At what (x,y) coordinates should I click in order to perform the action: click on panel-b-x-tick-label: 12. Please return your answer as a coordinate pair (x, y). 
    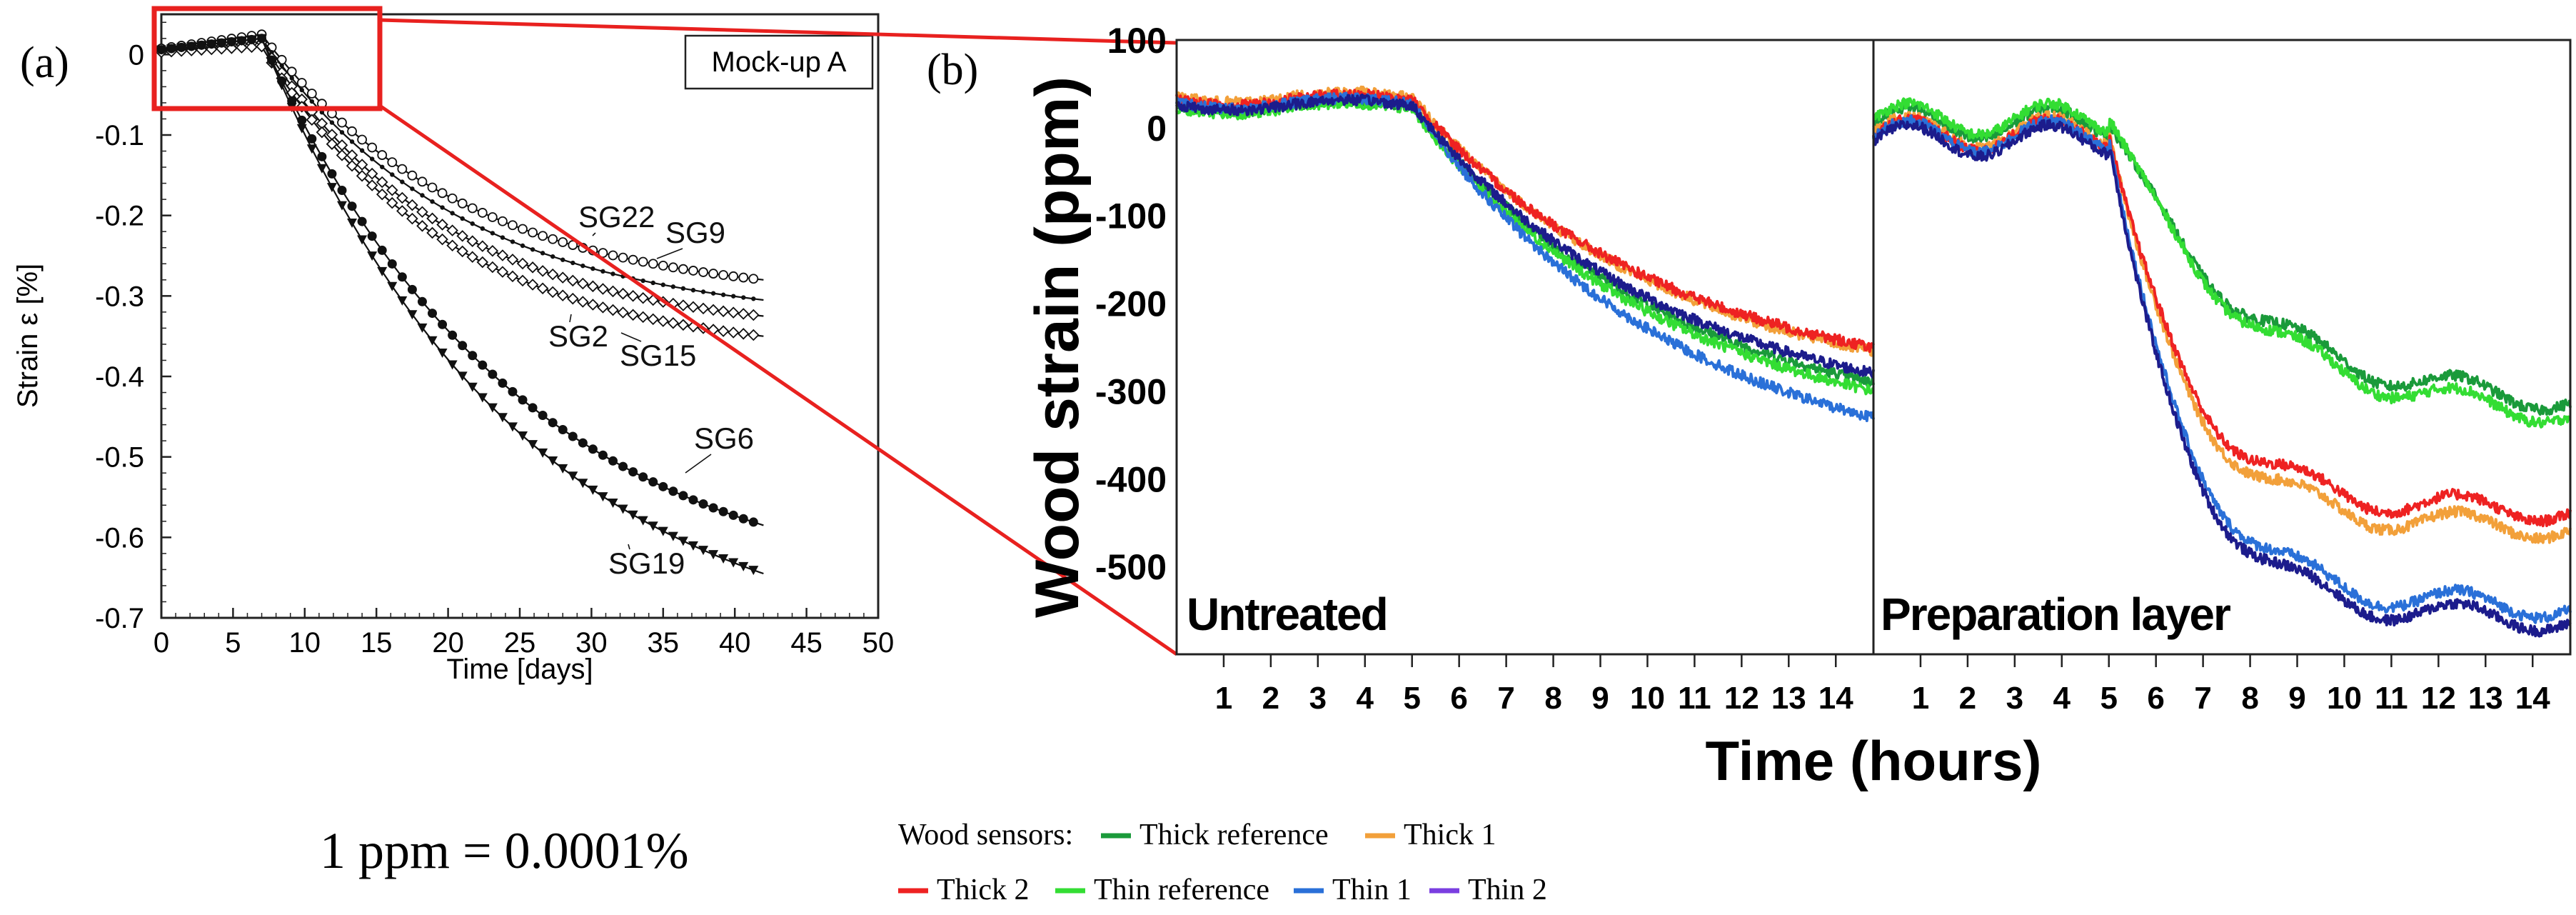
    Looking at the image, I should click on (1742, 698).